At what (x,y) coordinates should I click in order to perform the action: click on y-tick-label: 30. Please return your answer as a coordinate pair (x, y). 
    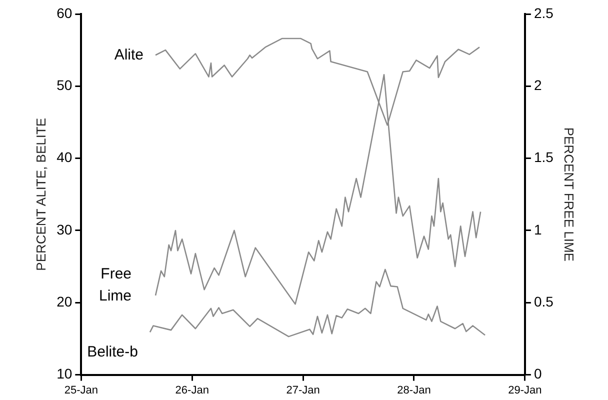
    Looking at the image, I should click on (64, 229).